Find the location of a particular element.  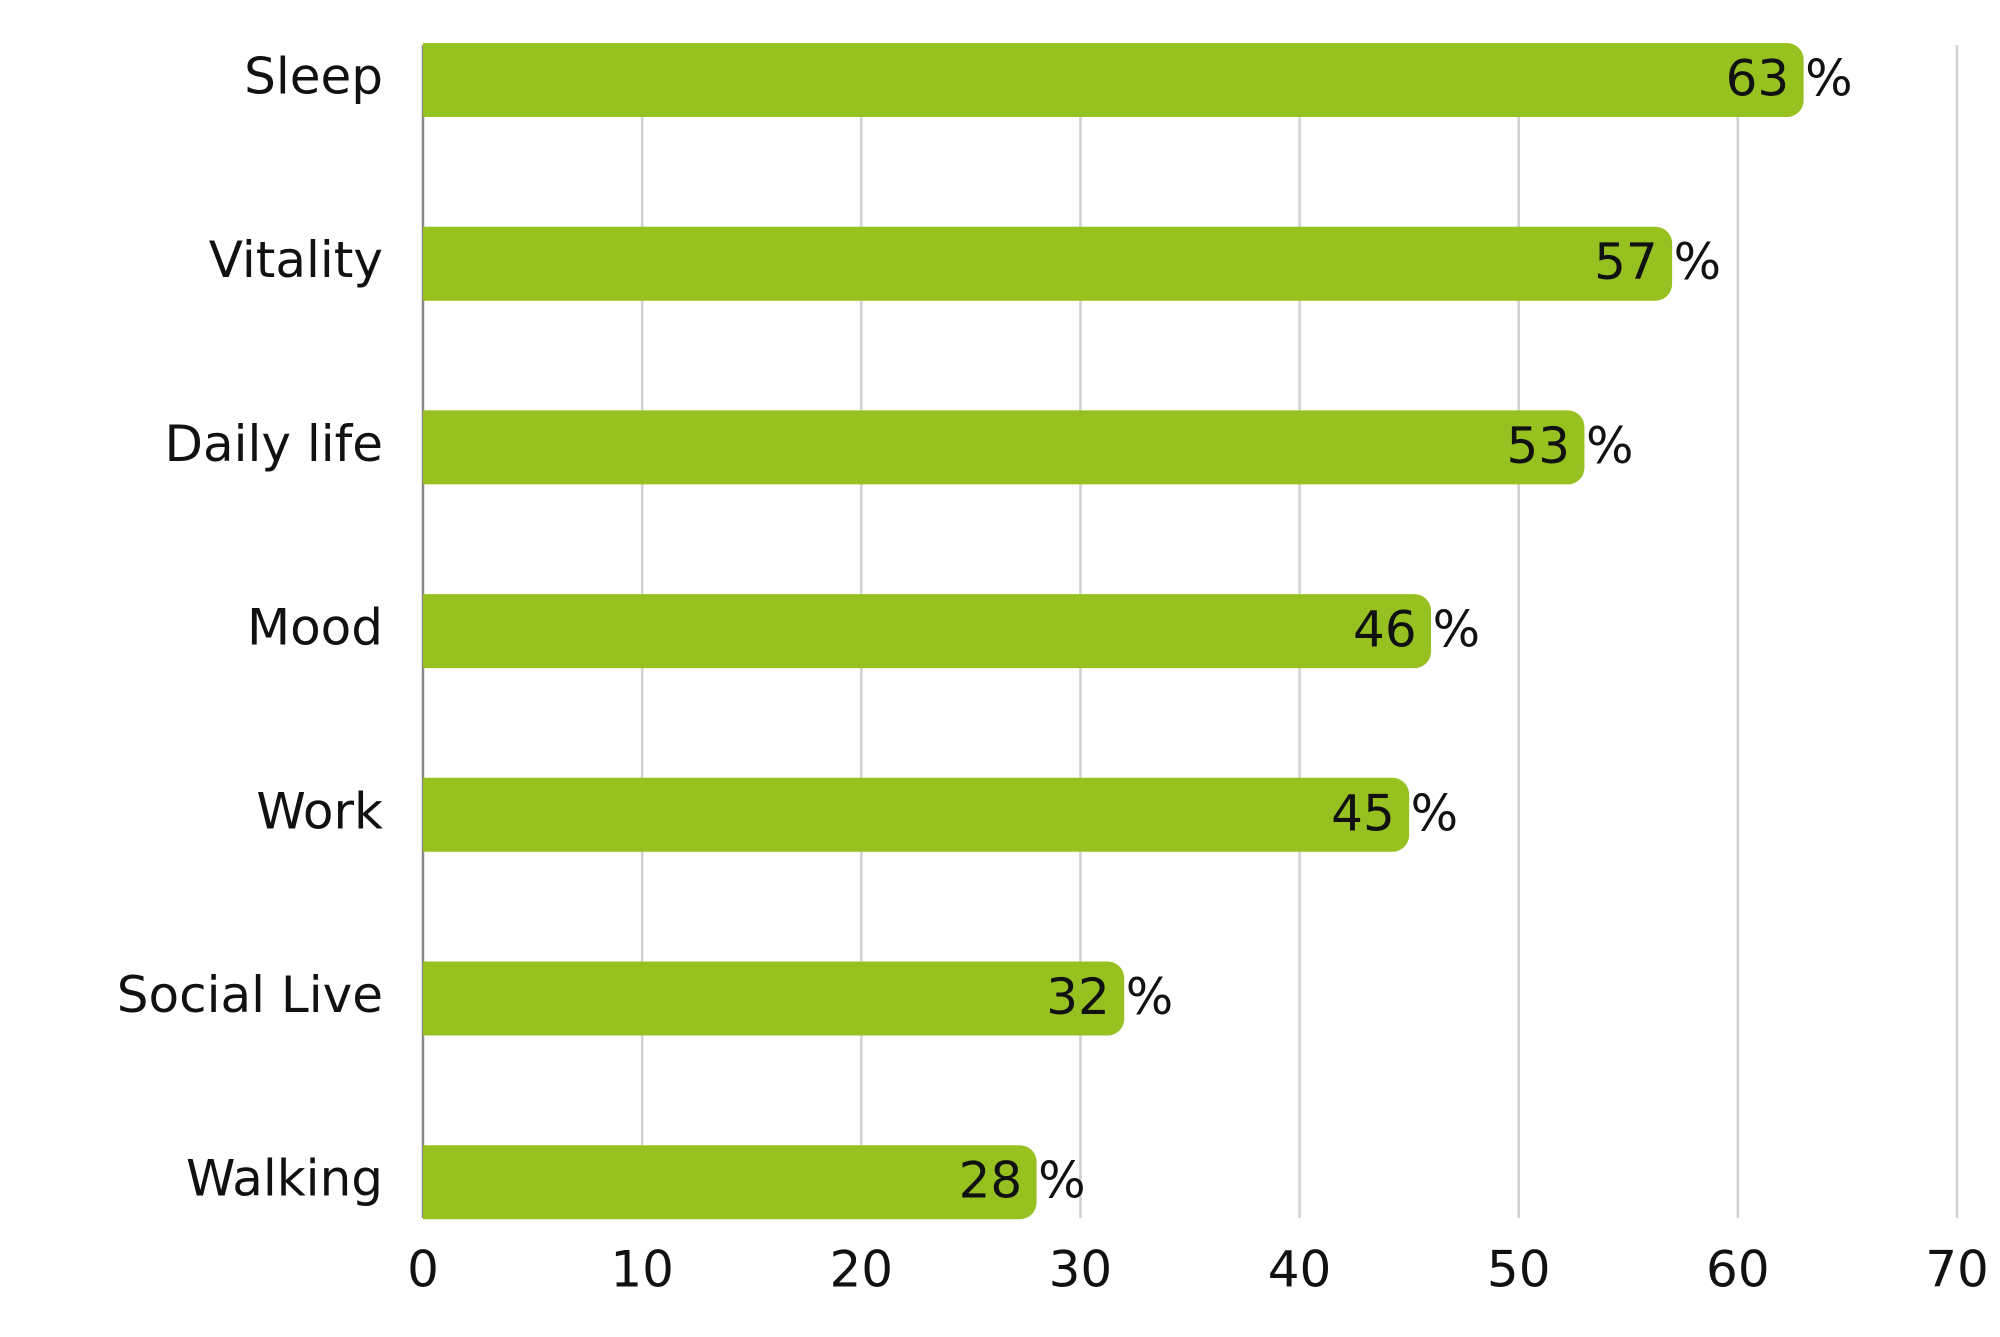

x-tick-label: 0 is located at coordinates (423, 1270).